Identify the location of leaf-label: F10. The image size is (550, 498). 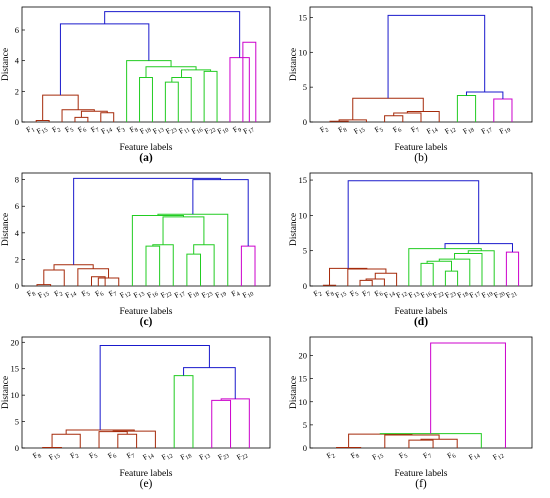
(223, 130).